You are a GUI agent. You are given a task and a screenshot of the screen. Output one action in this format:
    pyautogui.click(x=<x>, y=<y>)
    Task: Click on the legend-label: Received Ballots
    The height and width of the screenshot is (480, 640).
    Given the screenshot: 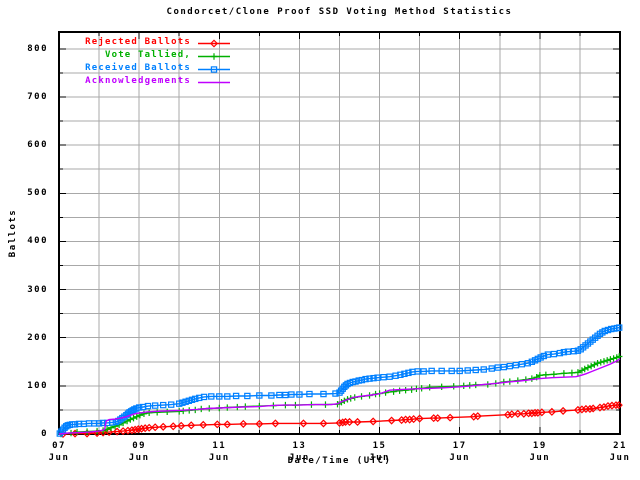 What is the action you would take?
    pyautogui.click(x=138, y=67)
    